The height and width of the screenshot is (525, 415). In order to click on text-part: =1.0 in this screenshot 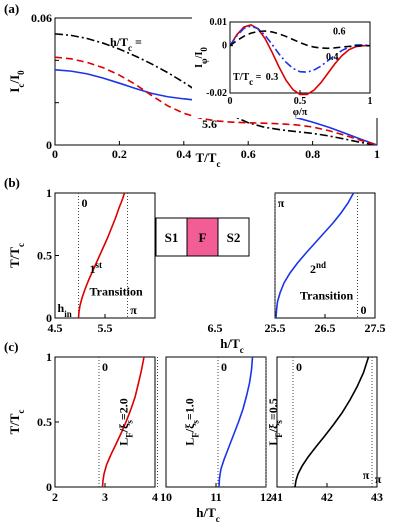, I will do `click(190, 409)`.